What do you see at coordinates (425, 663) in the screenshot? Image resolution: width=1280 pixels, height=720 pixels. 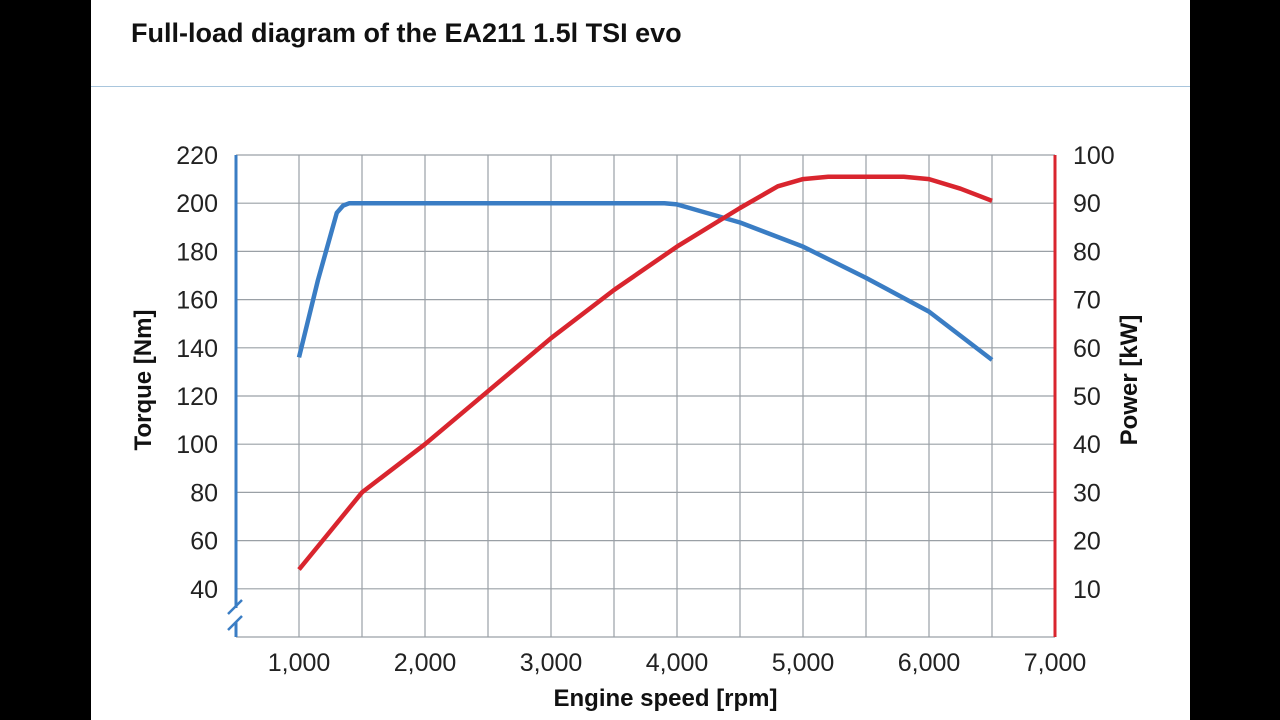 I see `x-tick-label: 2,000` at bounding box center [425, 663].